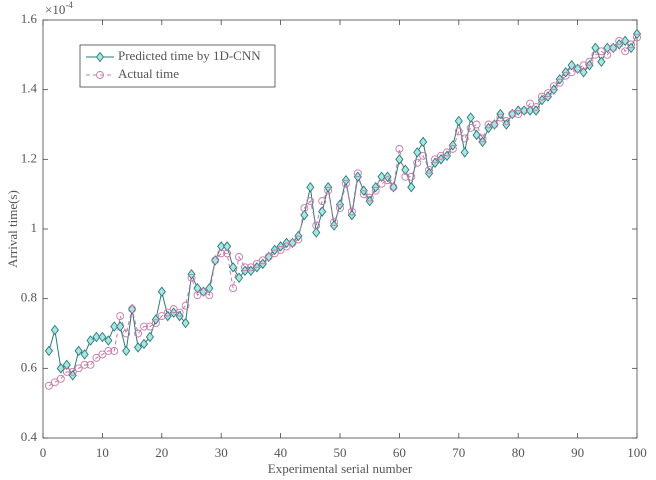 The height and width of the screenshot is (480, 656). I want to click on x-tick-label: 10, so click(102, 452).